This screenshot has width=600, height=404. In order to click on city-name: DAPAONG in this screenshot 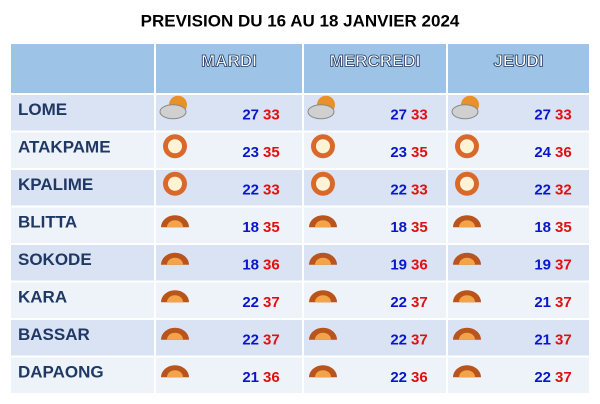, I will do `click(61, 372)`.